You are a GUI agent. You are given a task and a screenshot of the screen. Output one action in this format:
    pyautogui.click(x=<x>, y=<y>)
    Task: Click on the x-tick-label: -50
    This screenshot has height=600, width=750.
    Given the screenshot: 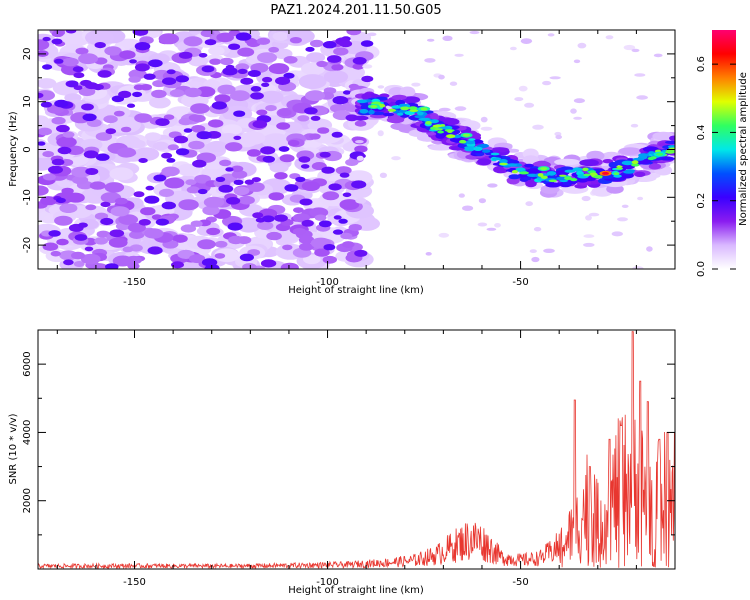 What is the action you would take?
    pyautogui.click(x=520, y=282)
    